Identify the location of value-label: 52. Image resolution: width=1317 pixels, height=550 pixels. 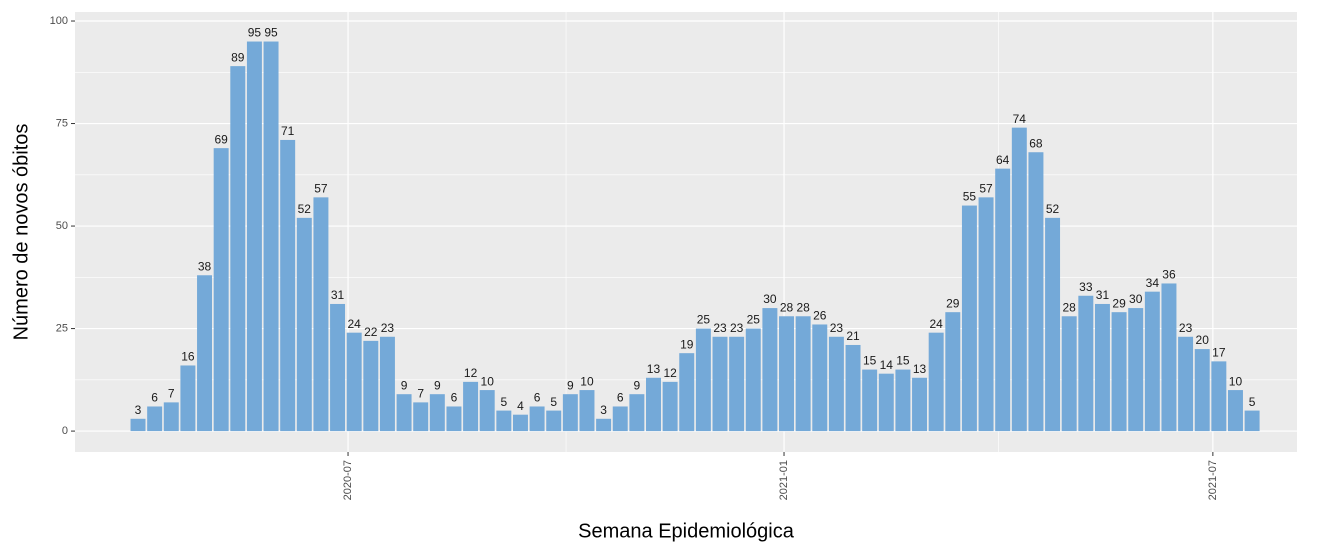
(305, 209).